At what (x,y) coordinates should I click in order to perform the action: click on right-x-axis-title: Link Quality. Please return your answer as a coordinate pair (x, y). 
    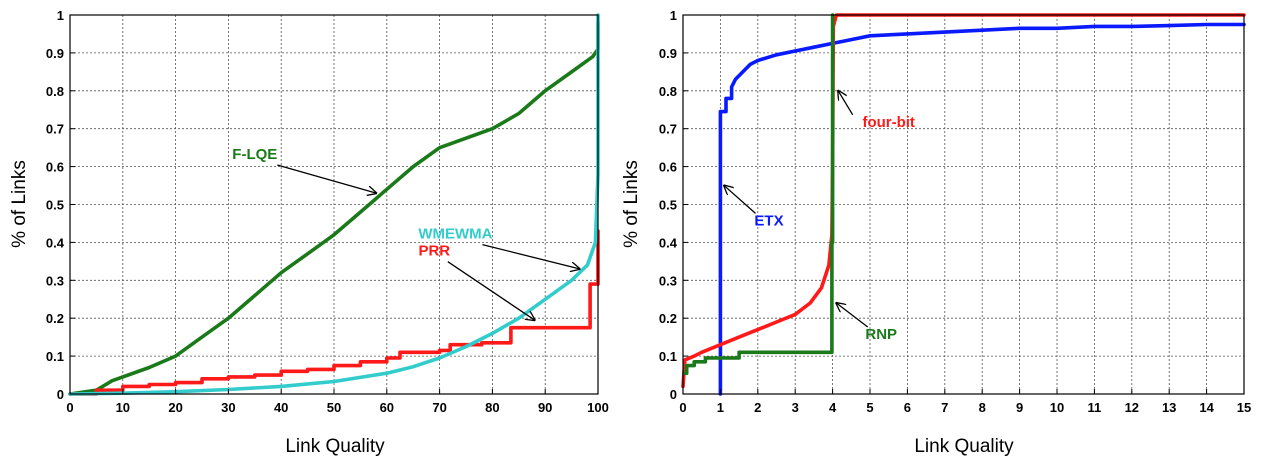
    Looking at the image, I should click on (964, 446).